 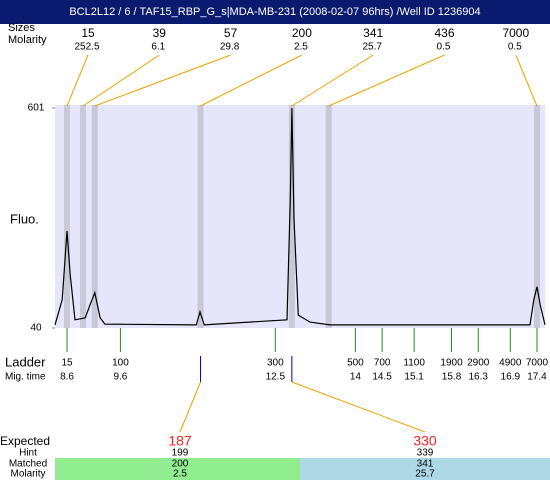 I want to click on peak-molarity: 29.8, so click(x=230, y=47).